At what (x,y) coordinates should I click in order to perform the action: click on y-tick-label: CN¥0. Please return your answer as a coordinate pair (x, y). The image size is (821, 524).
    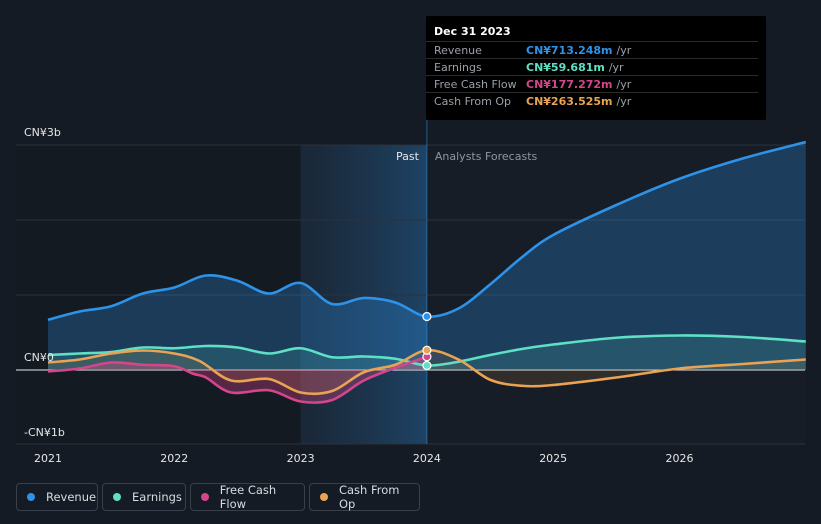
    Looking at the image, I should click on (39, 357).